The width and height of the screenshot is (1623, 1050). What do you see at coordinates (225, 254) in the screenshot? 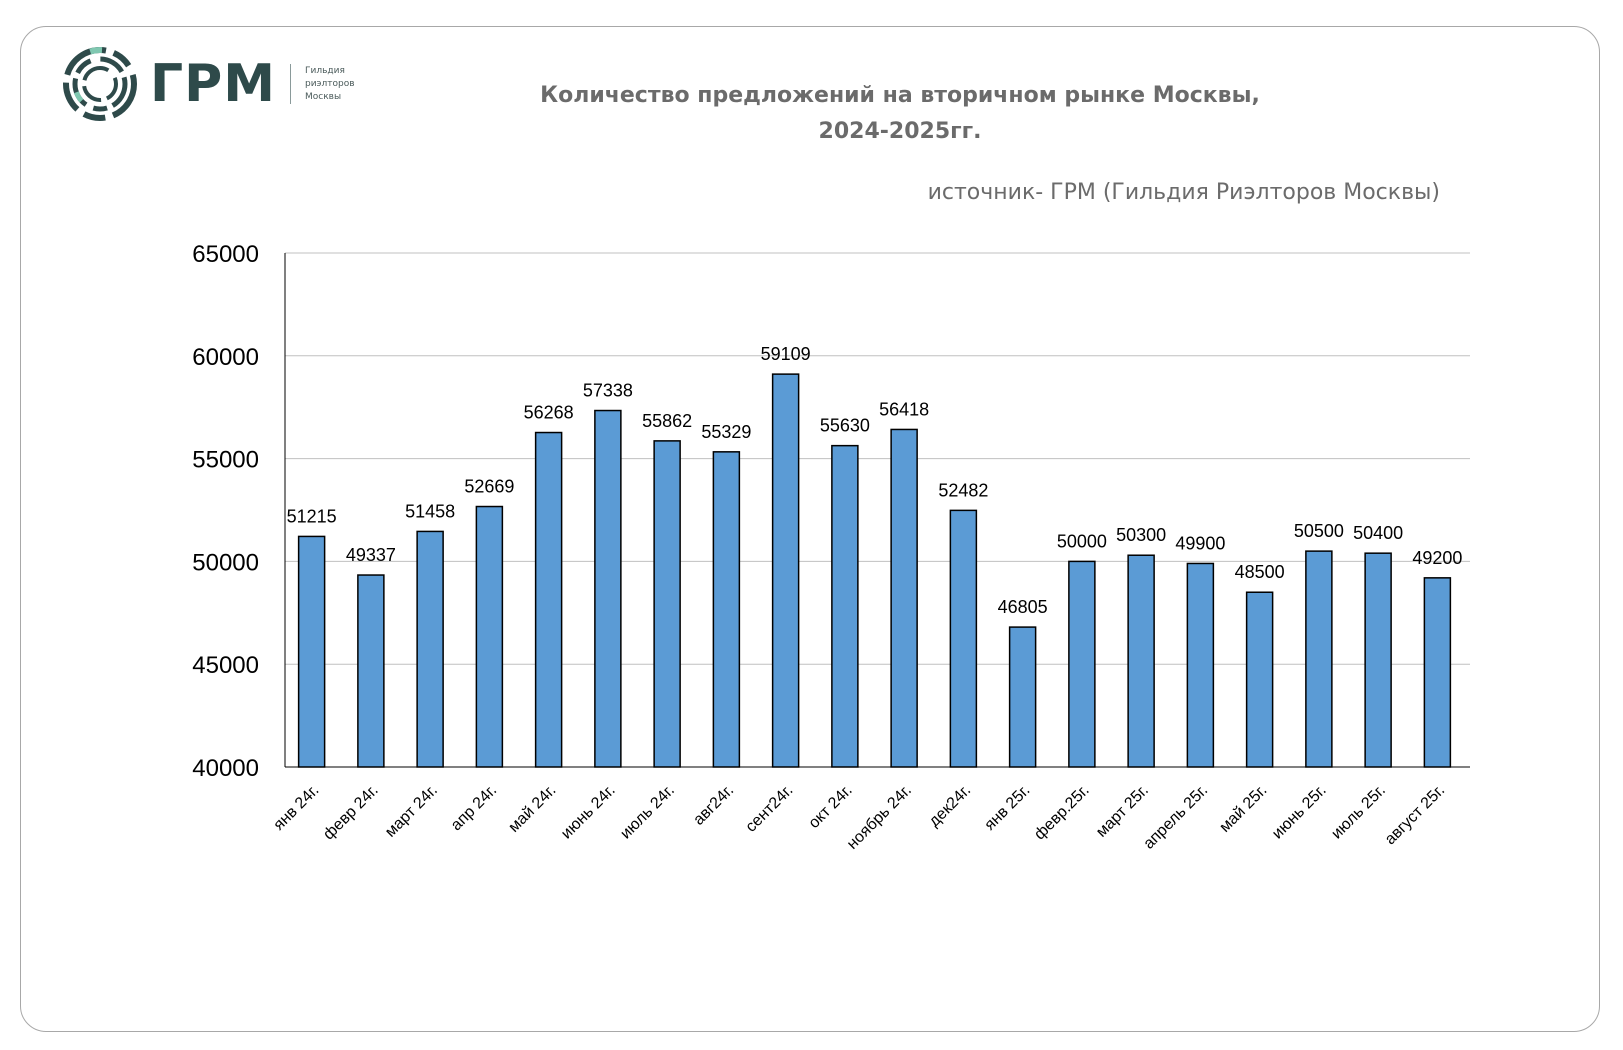
I see `y-tick-label: 65000` at bounding box center [225, 254].